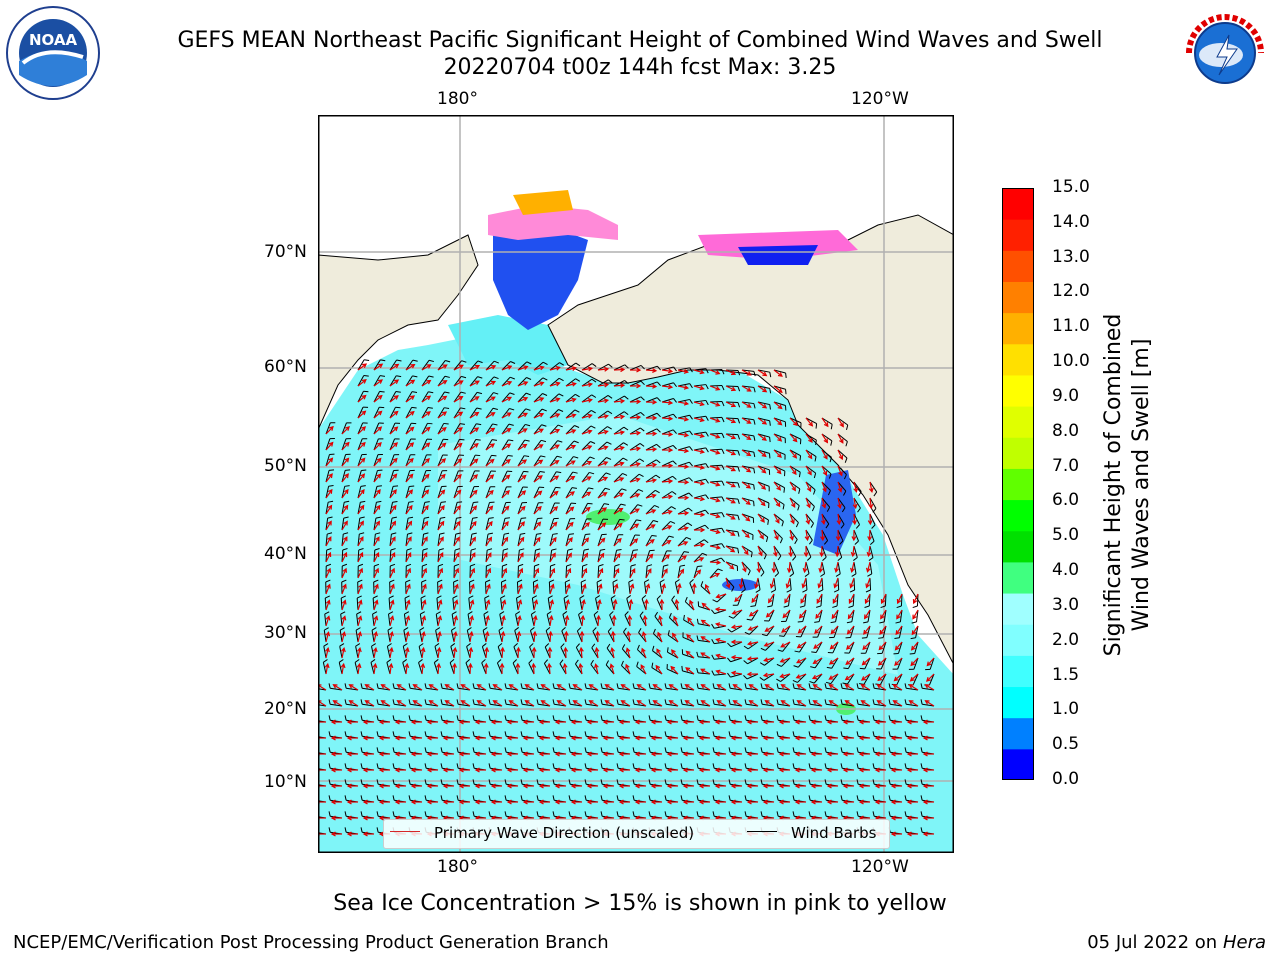 The width and height of the screenshot is (1280, 960). What do you see at coordinates (1018, 640) in the screenshot?
I see `colorbar-segment` at bounding box center [1018, 640].